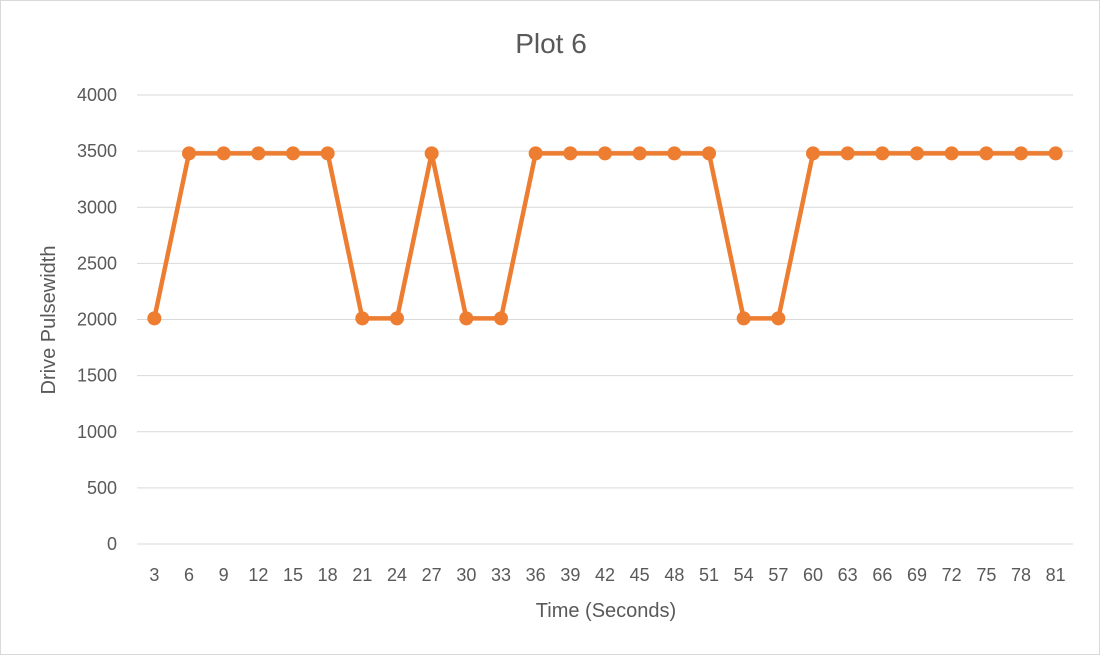 This screenshot has width=1100, height=655. Describe the element at coordinates (917, 575) in the screenshot. I see `x-tick-label: 69` at that location.